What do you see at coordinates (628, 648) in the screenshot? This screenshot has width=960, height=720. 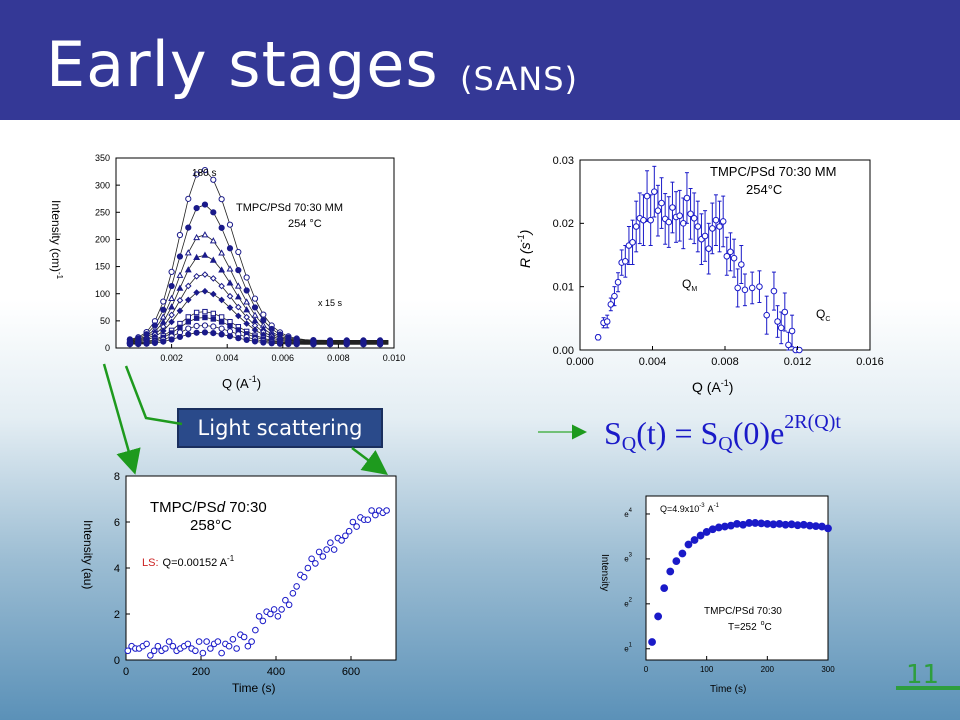 I see `y-tick-label: e1` at bounding box center [628, 648].